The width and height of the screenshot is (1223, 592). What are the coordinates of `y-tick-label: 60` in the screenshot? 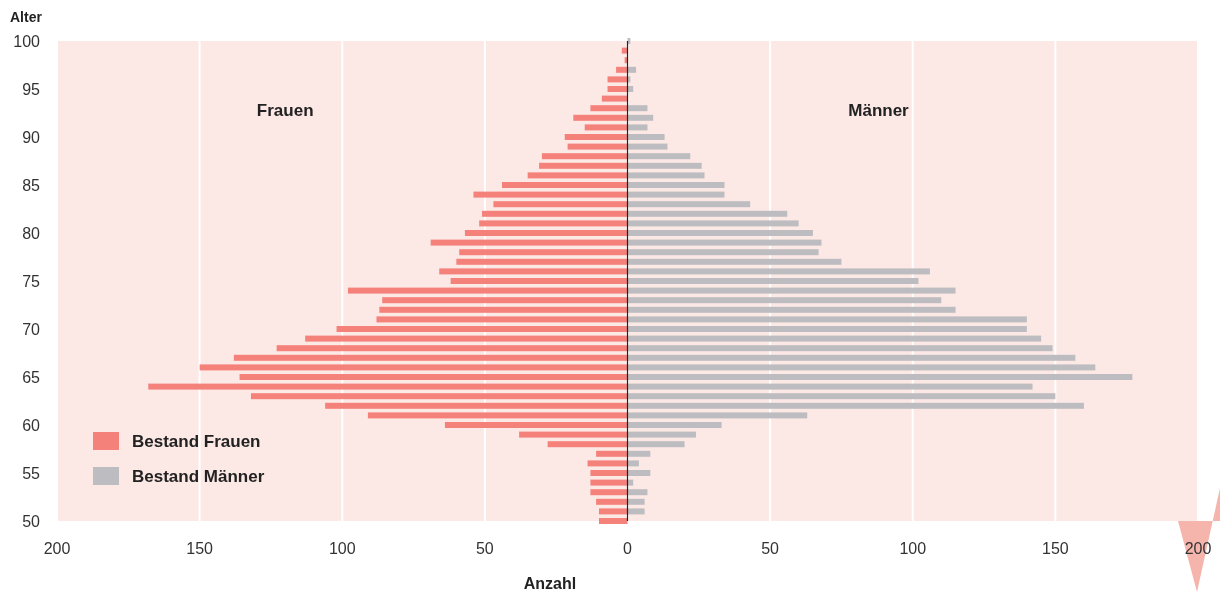 It's located at (31, 425).